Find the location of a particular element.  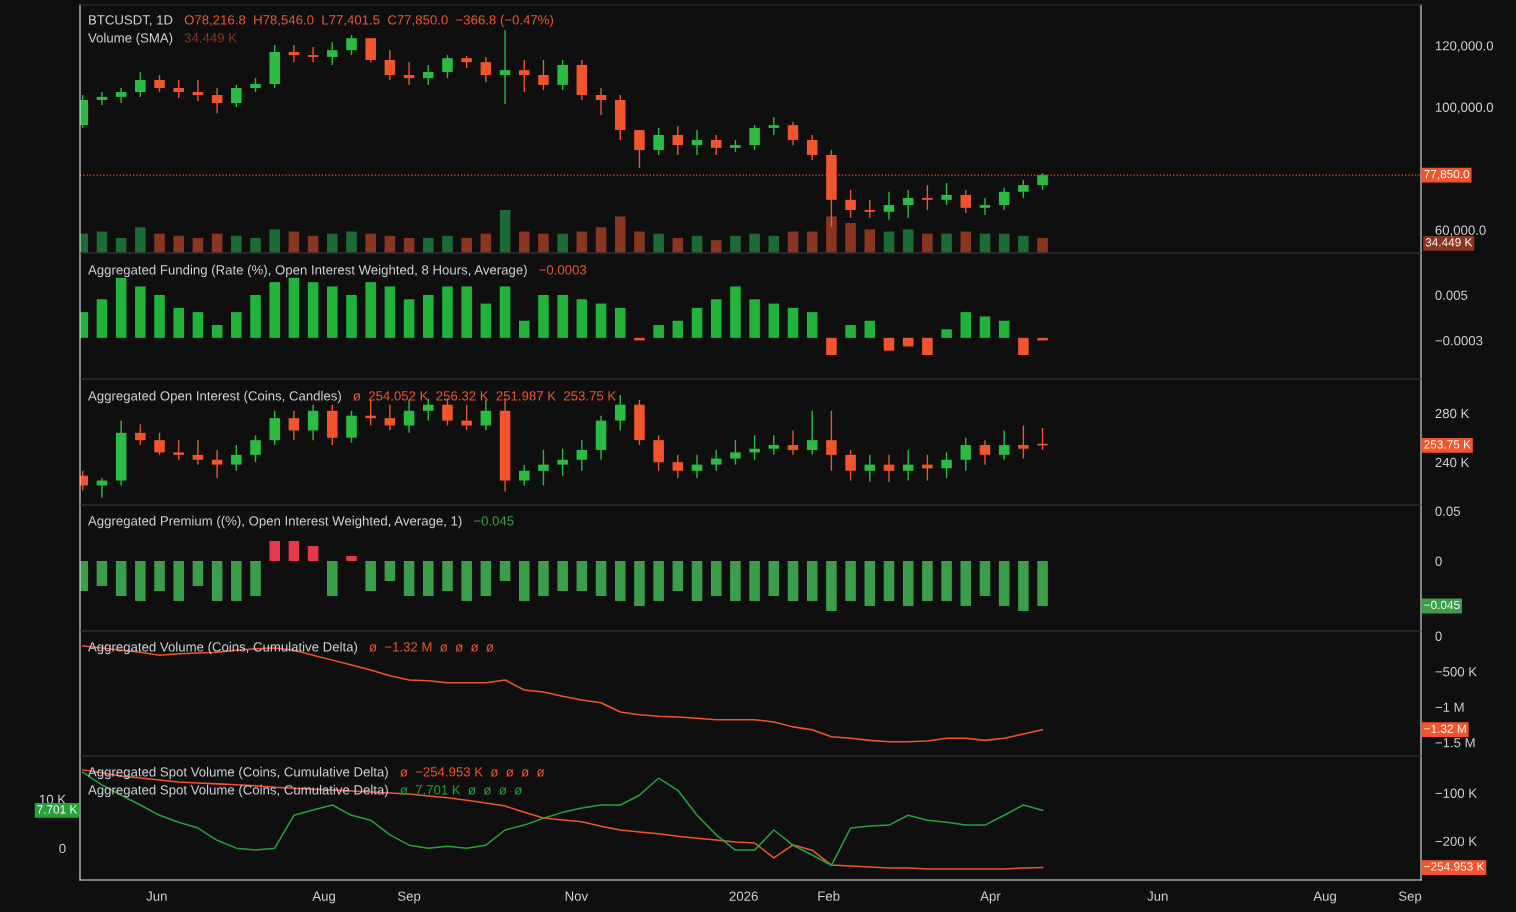

y-tick-label: −500 K is located at coordinates (1456, 672).